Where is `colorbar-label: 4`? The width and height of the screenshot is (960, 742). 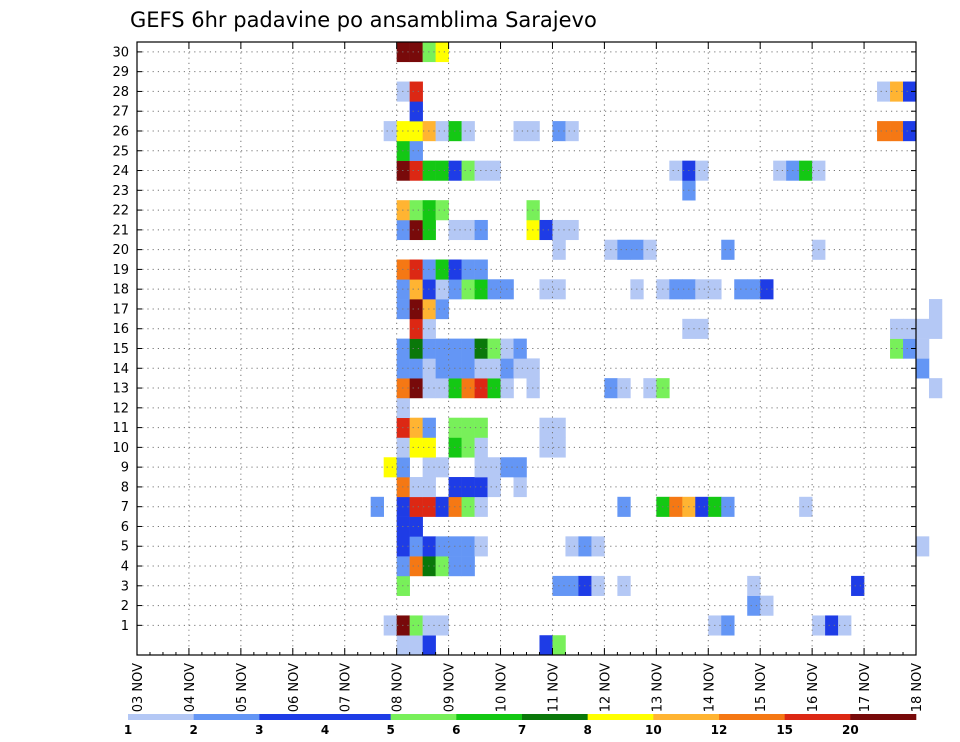 colorbar-label: 4 is located at coordinates (325, 730).